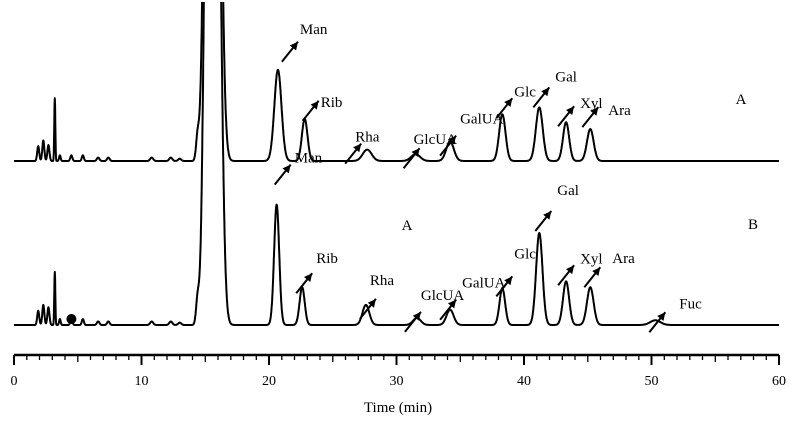  Describe the element at coordinates (314, 30) in the screenshot. I see `peak-label-a-man: Man` at that location.